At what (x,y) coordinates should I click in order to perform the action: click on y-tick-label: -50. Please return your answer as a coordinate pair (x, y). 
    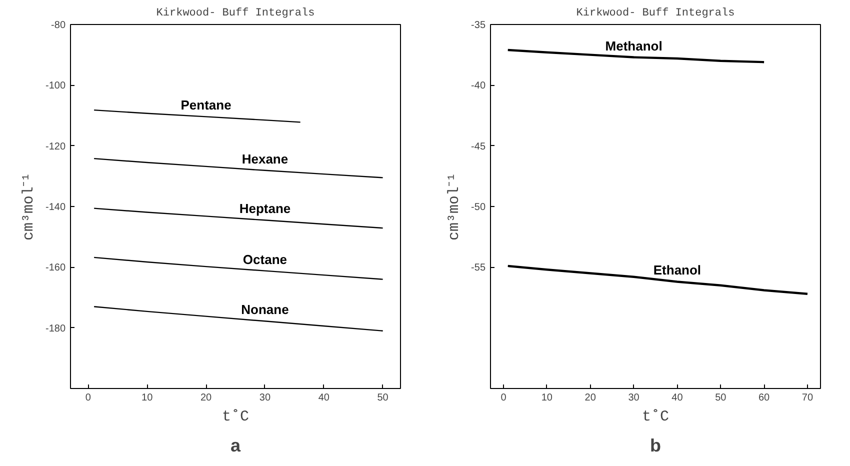
    Looking at the image, I should click on (478, 207).